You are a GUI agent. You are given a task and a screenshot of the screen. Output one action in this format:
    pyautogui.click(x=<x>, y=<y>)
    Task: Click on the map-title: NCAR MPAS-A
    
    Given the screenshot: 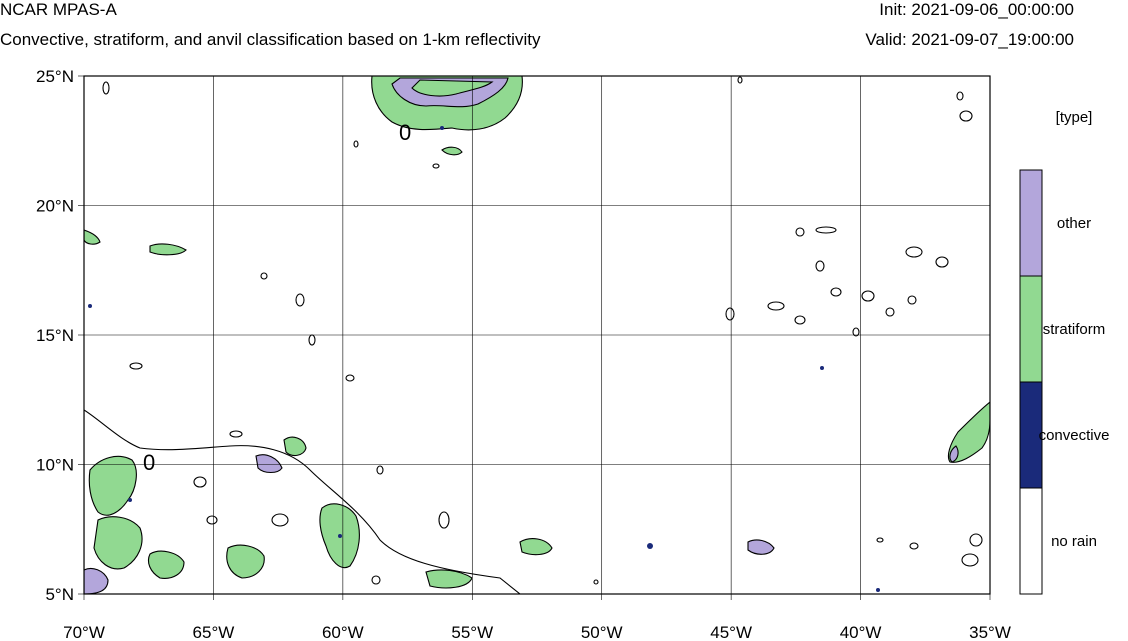 What is the action you would take?
    pyautogui.click(x=58, y=9)
    